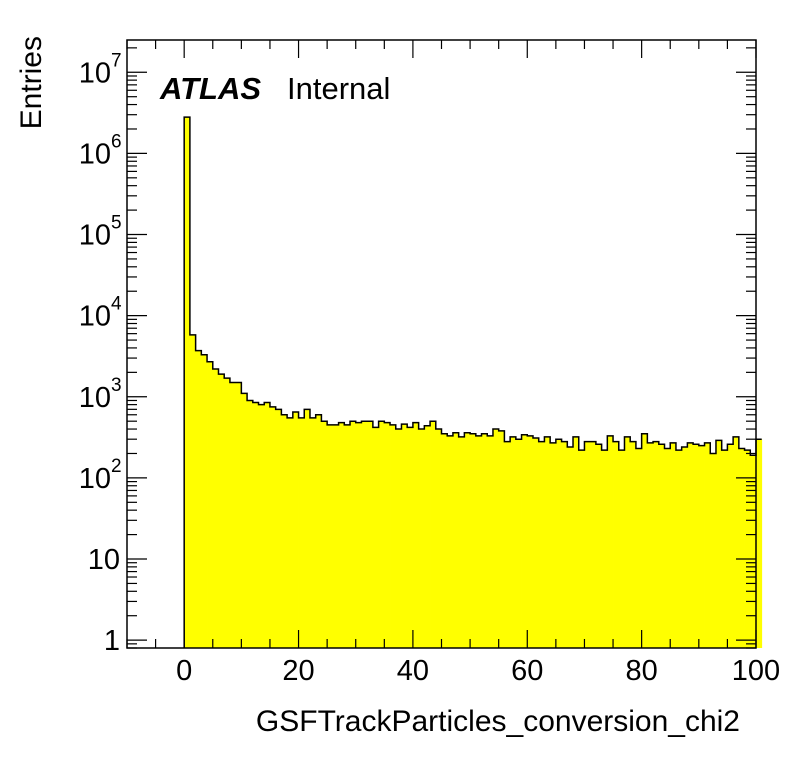  I want to click on y-tick-label: 10 3, so click(100, 394).